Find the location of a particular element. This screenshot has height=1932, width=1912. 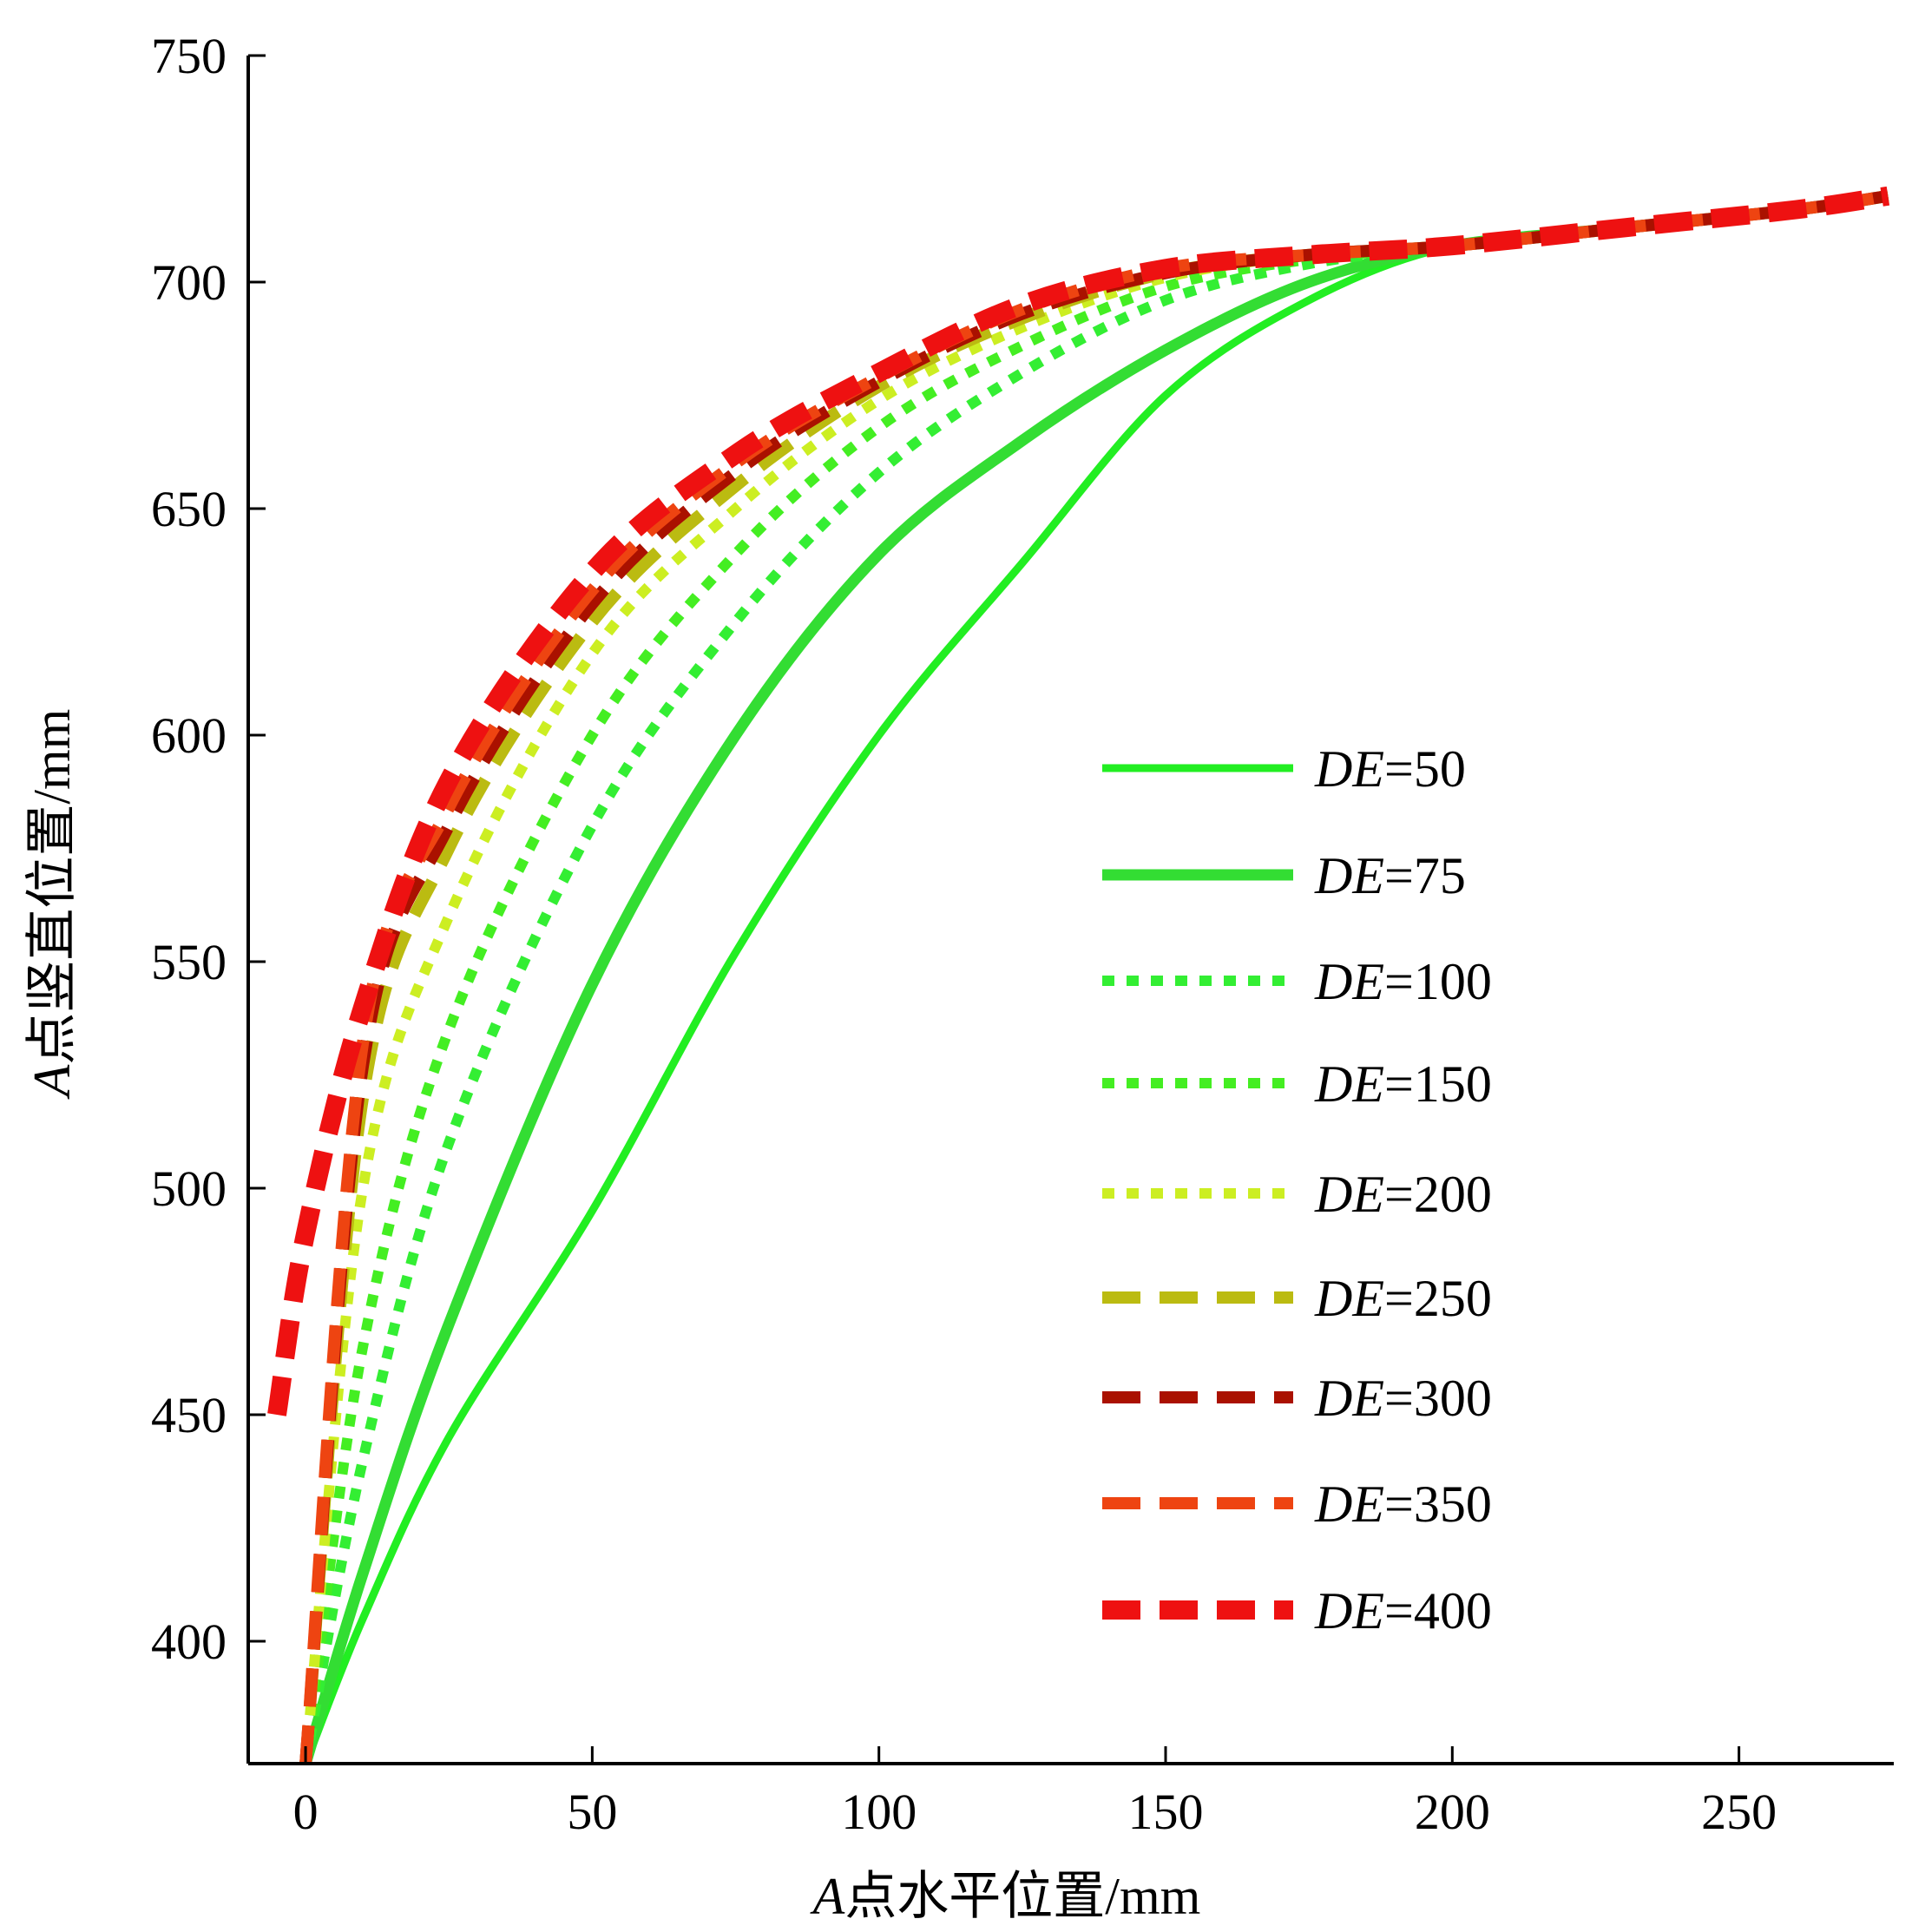

y-axis-title: A点竖直位置/mm is located at coordinates (52, 905).